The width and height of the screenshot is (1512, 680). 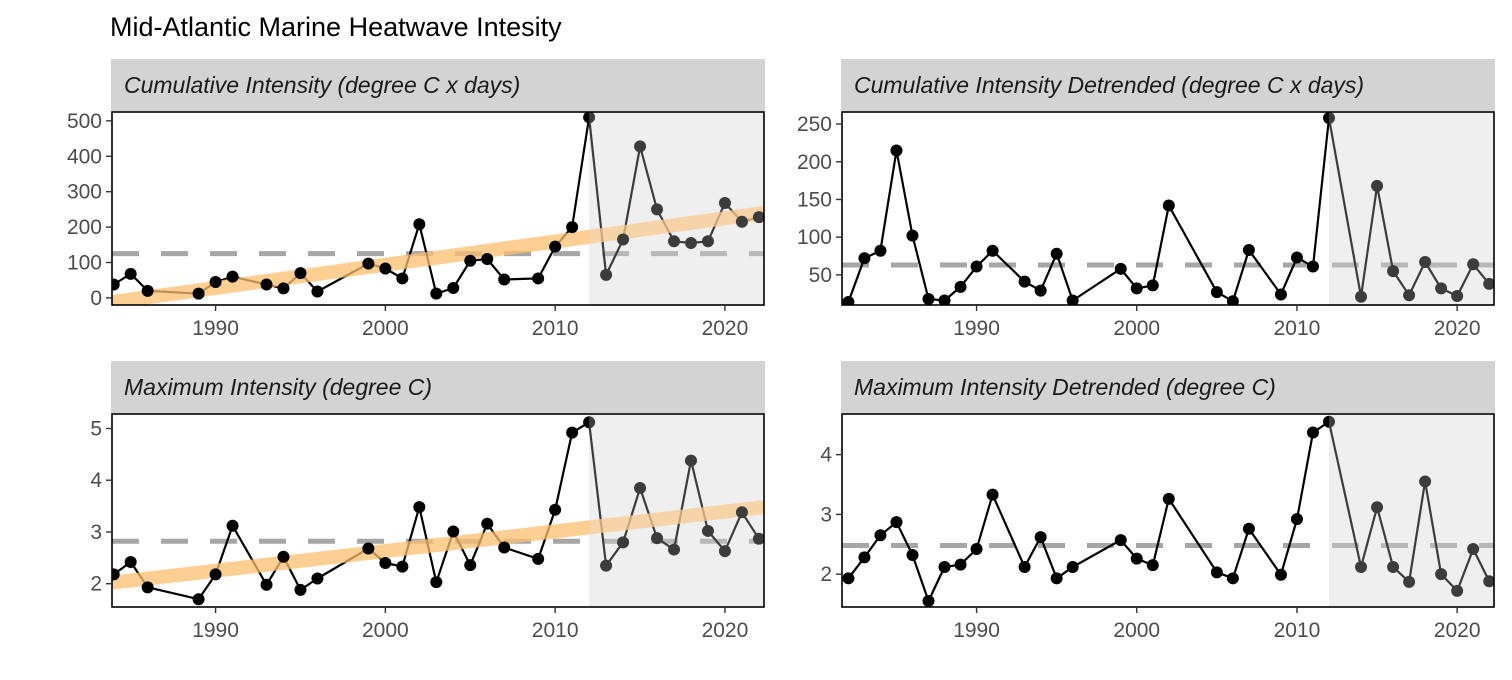 What do you see at coordinates (826, 514) in the screenshot?
I see `y-tick-label: 3` at bounding box center [826, 514].